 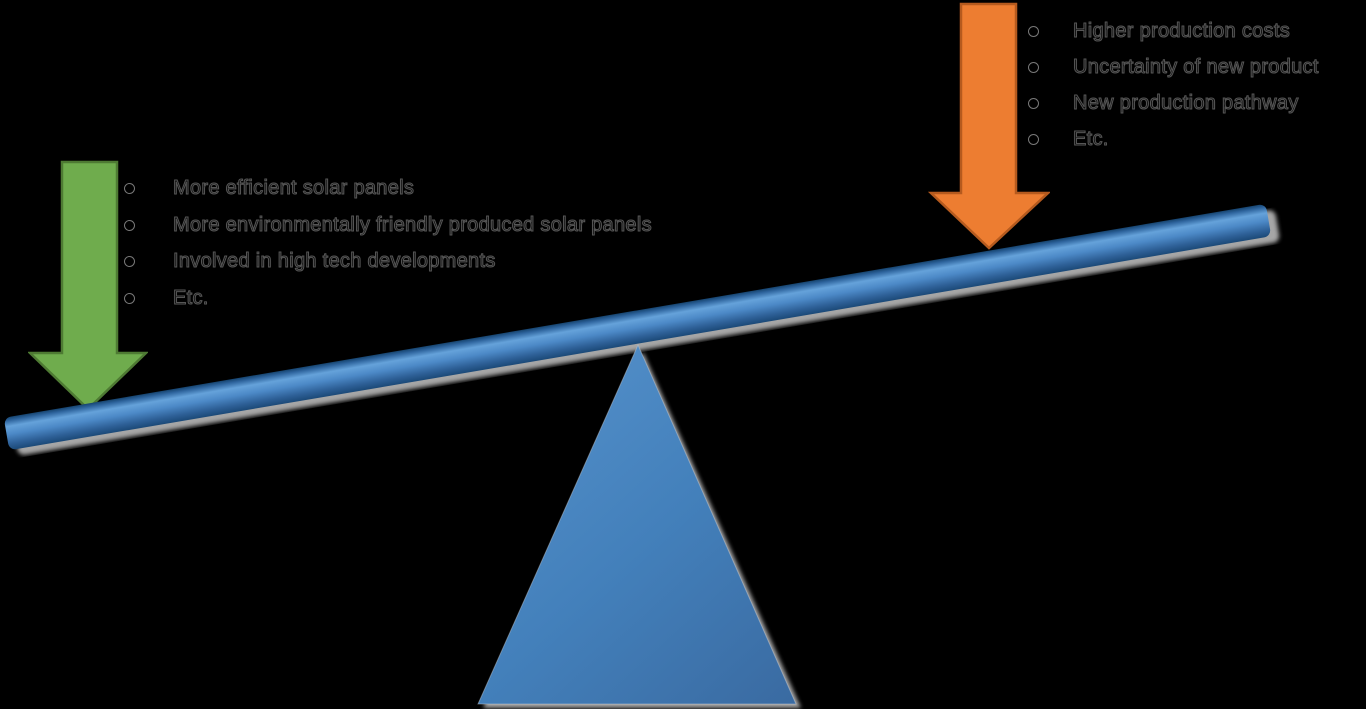 I want to click on cons-item-text: Etc., so click(x=1091, y=138).